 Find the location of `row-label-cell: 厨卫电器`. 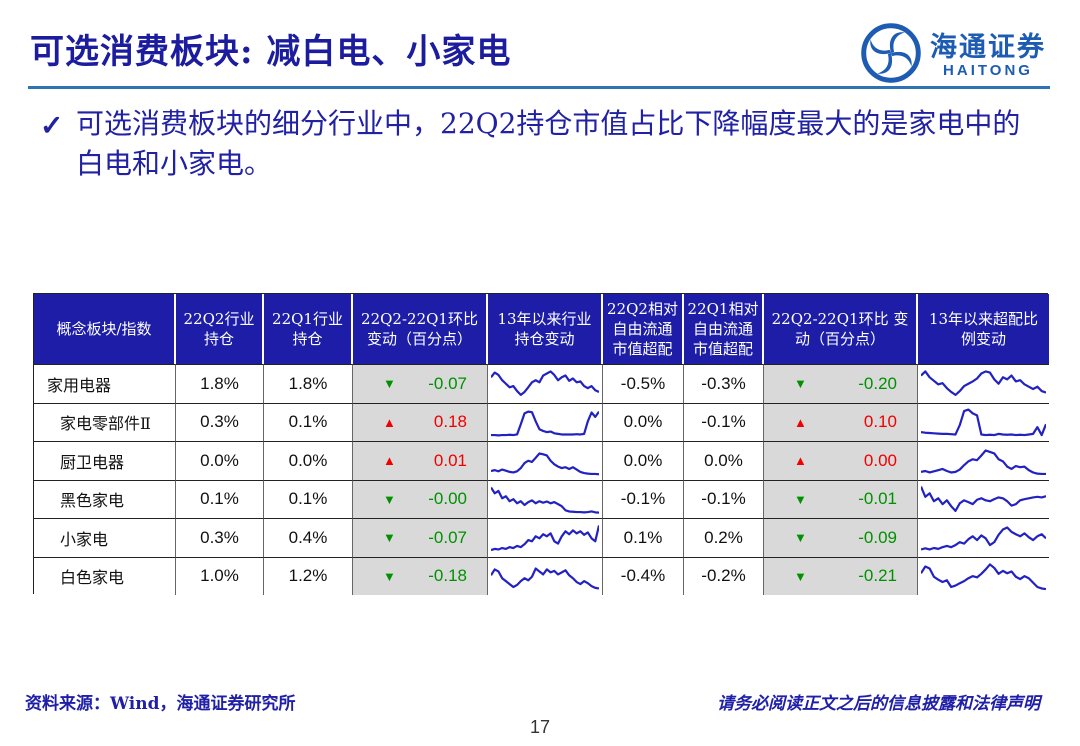

row-label-cell: 厨卫电器 is located at coordinates (105, 460).